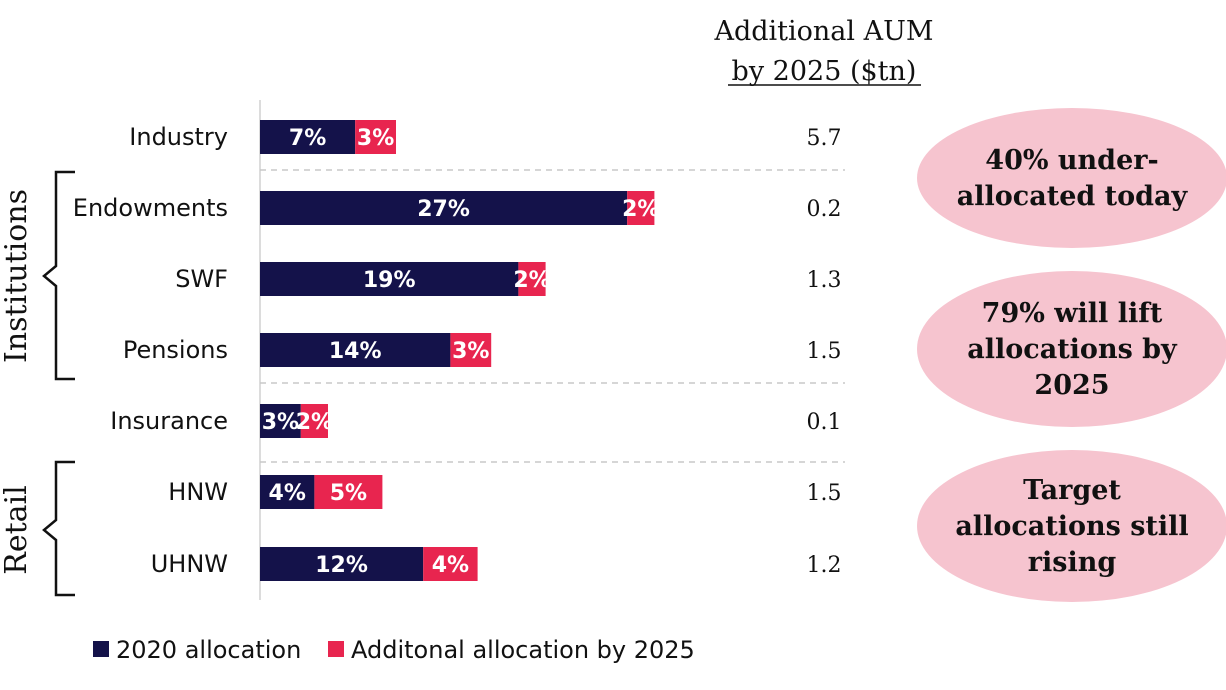 The width and height of the screenshot is (1226, 690). Describe the element at coordinates (824, 565) in the screenshot. I see `aum-value: 1.2` at that location.